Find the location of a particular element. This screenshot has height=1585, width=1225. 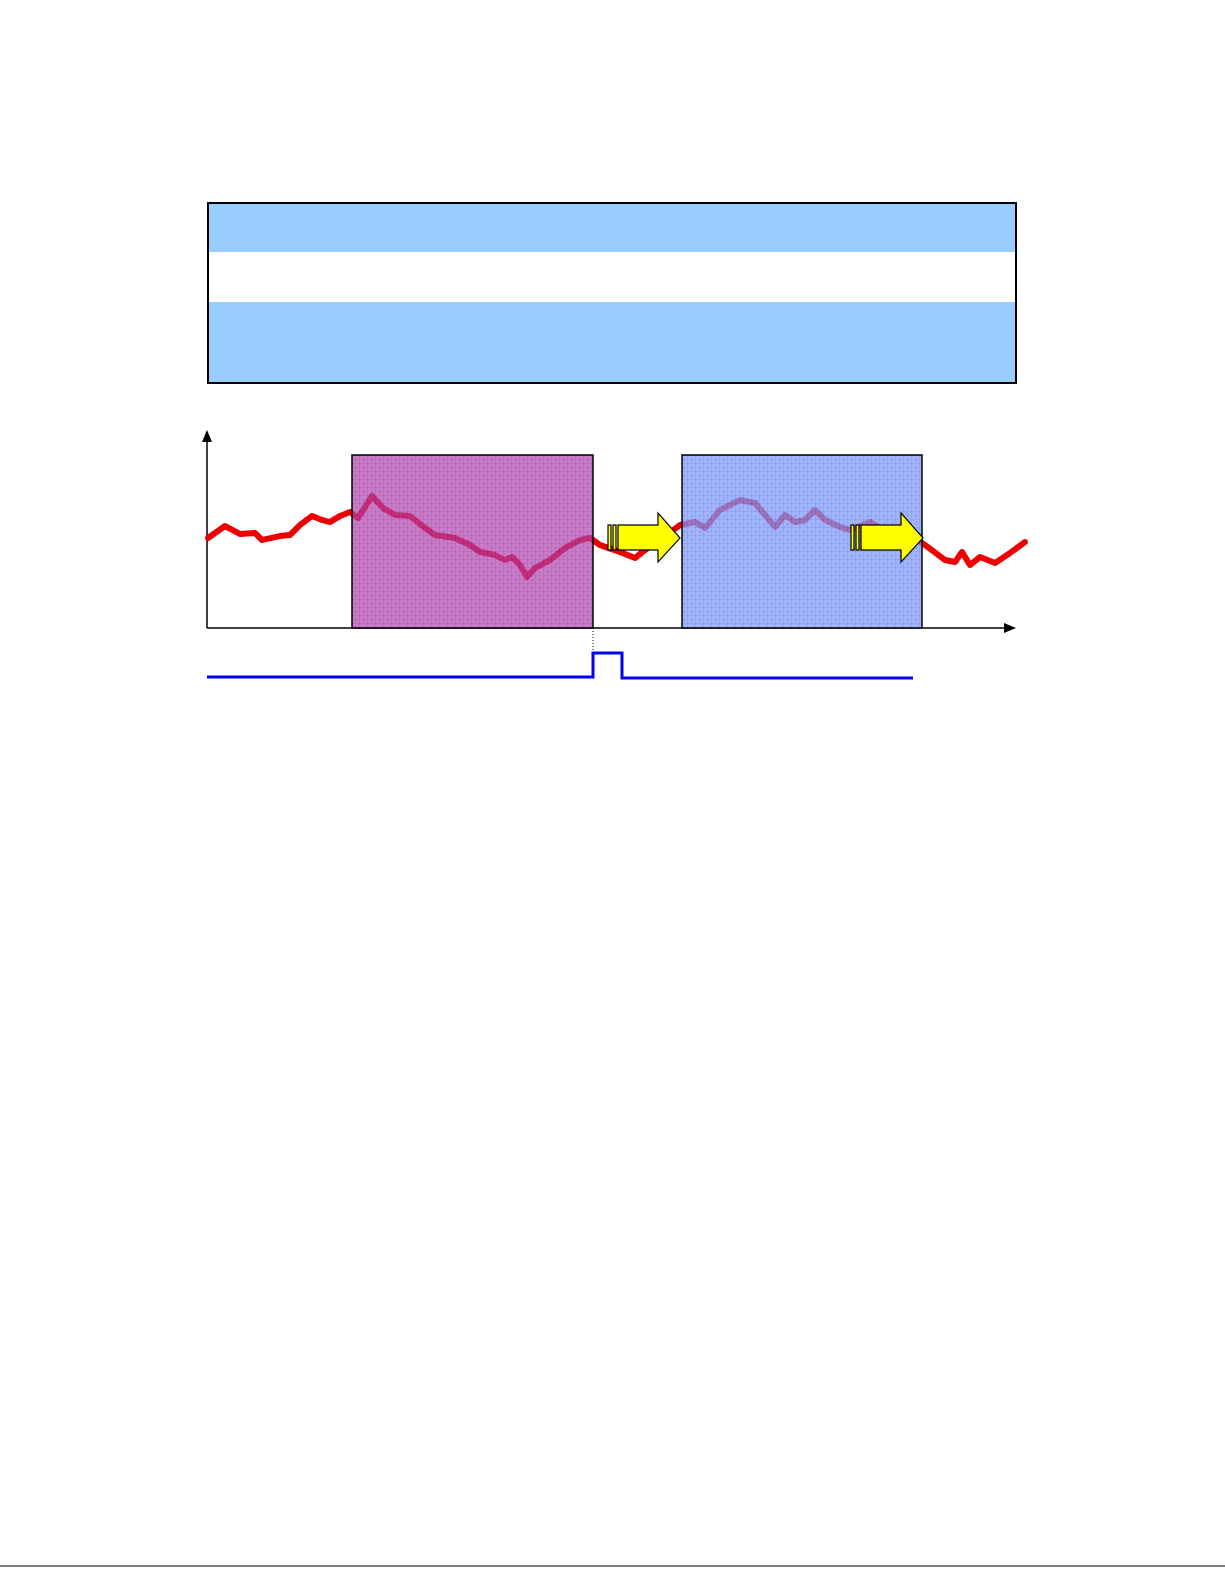

band-top is located at coordinates (612, 227).